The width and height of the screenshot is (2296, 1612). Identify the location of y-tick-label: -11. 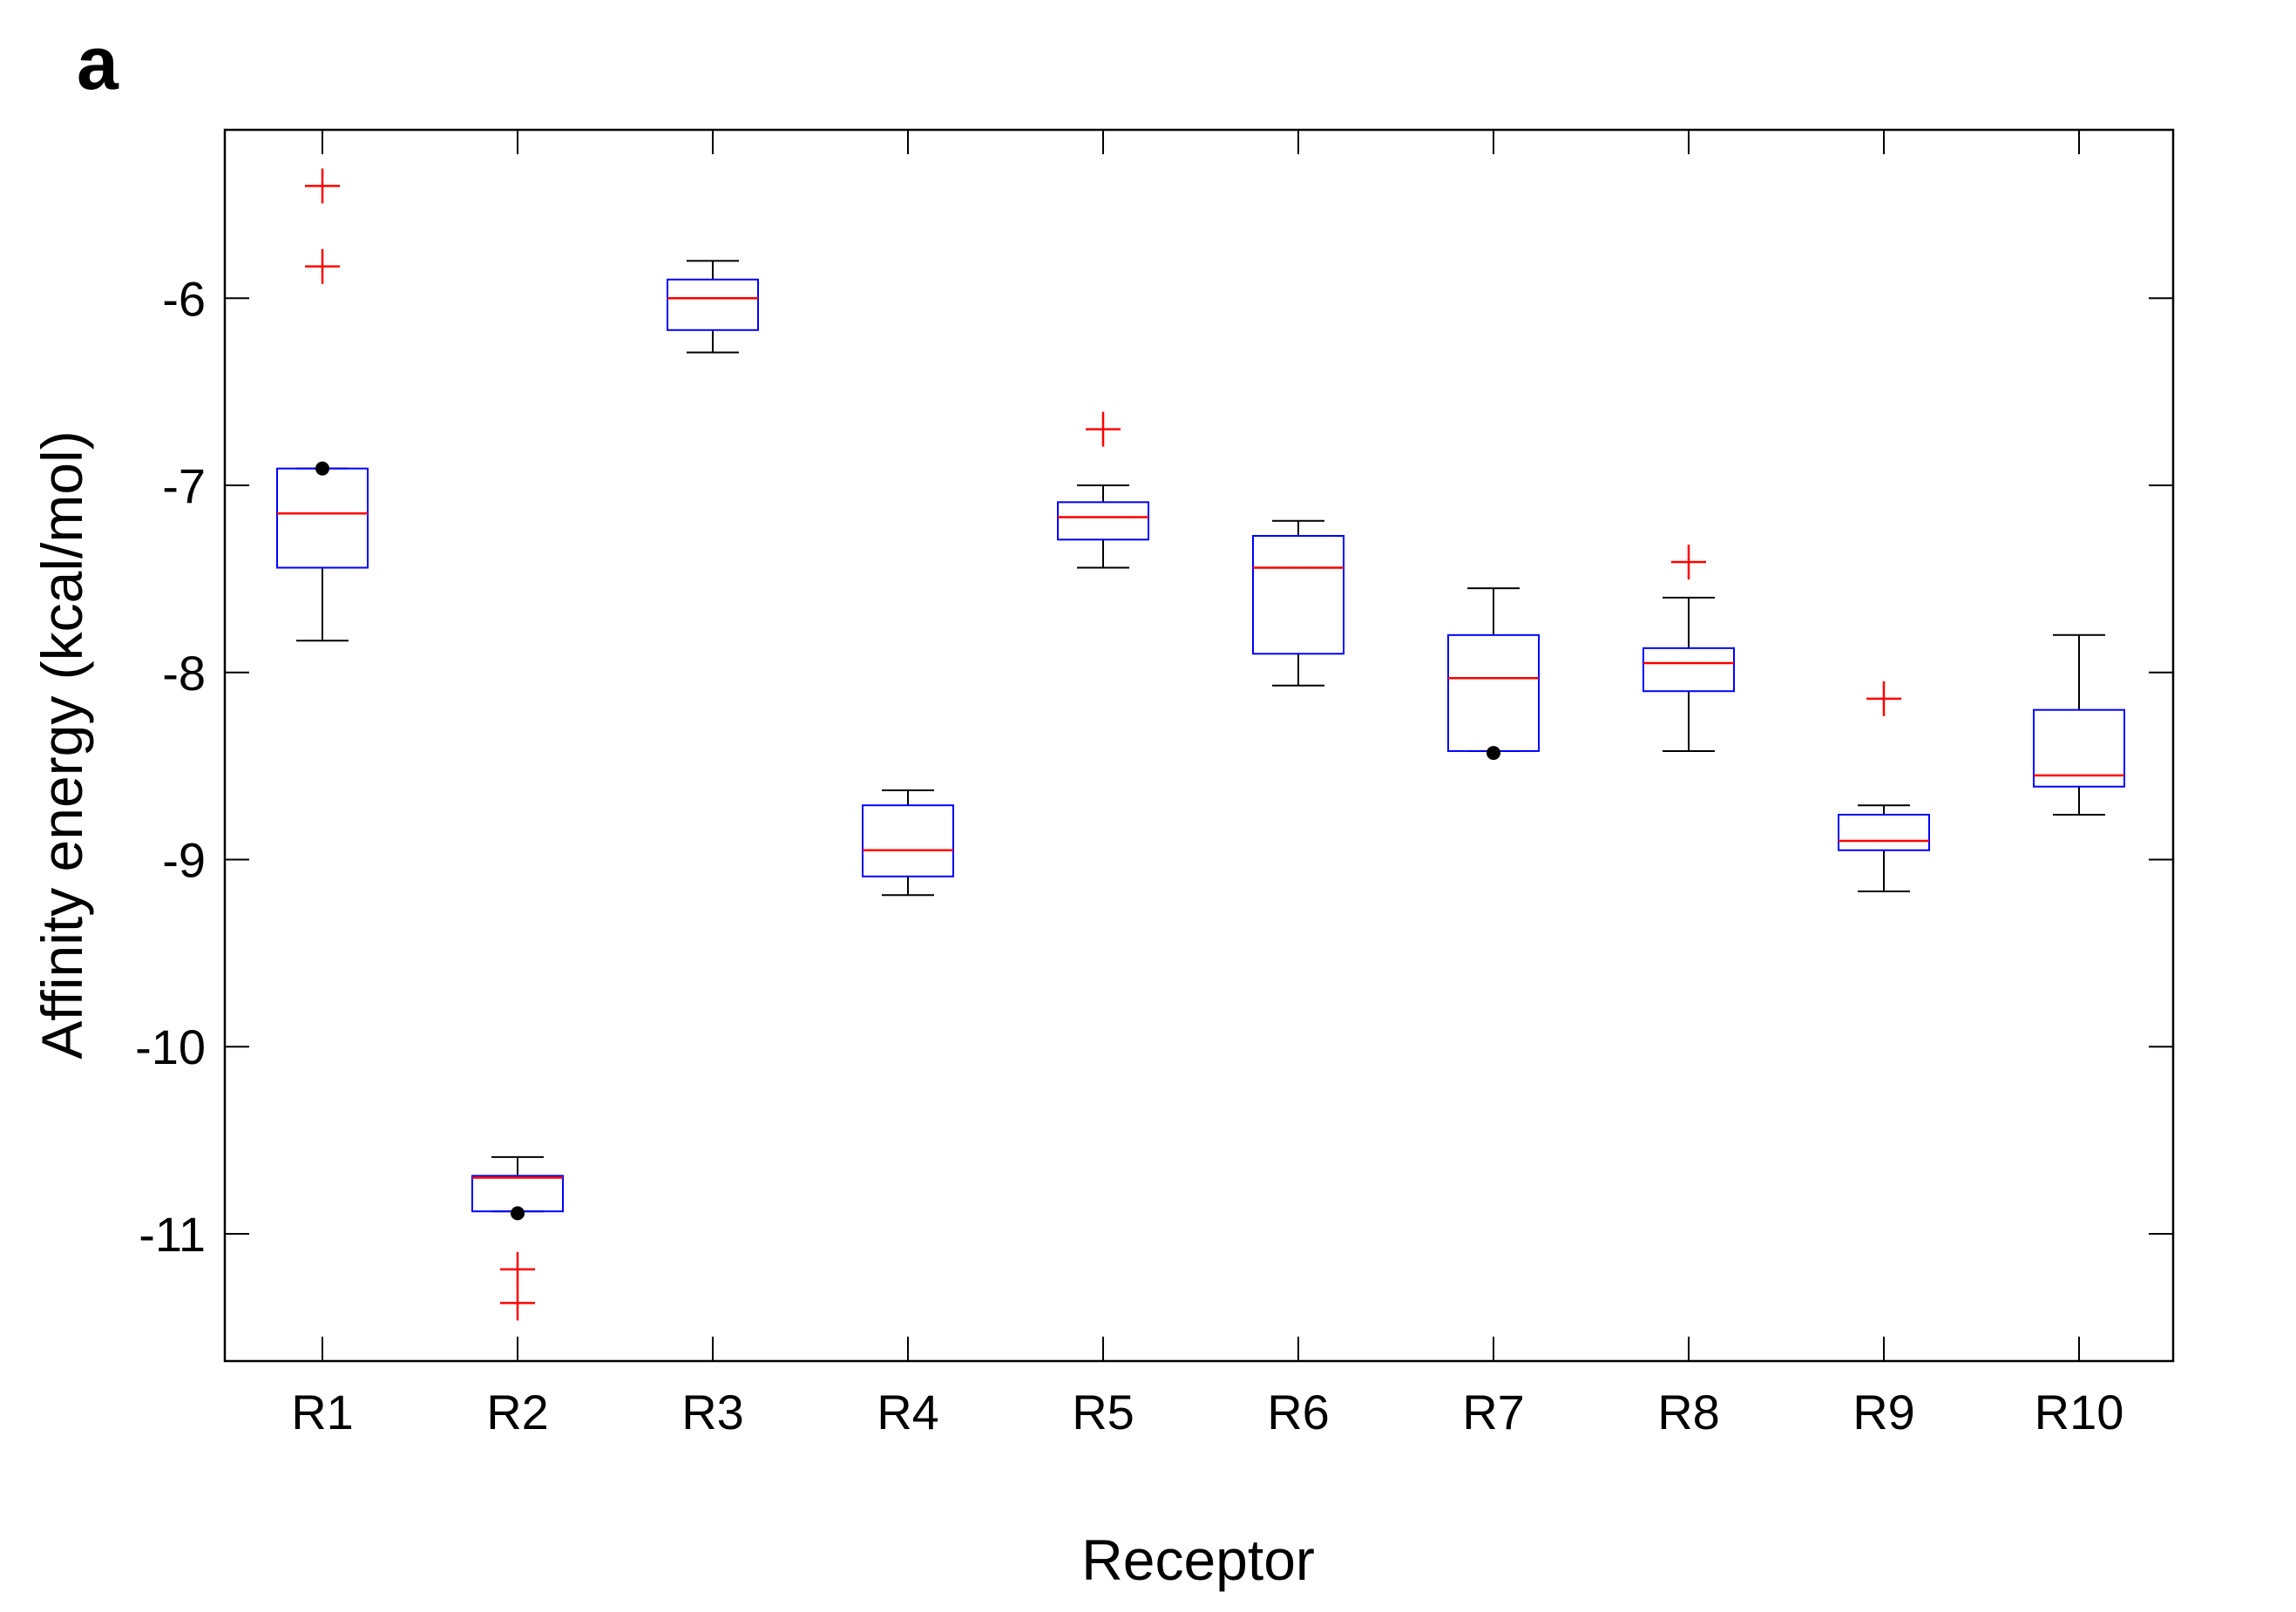
(172, 1234).